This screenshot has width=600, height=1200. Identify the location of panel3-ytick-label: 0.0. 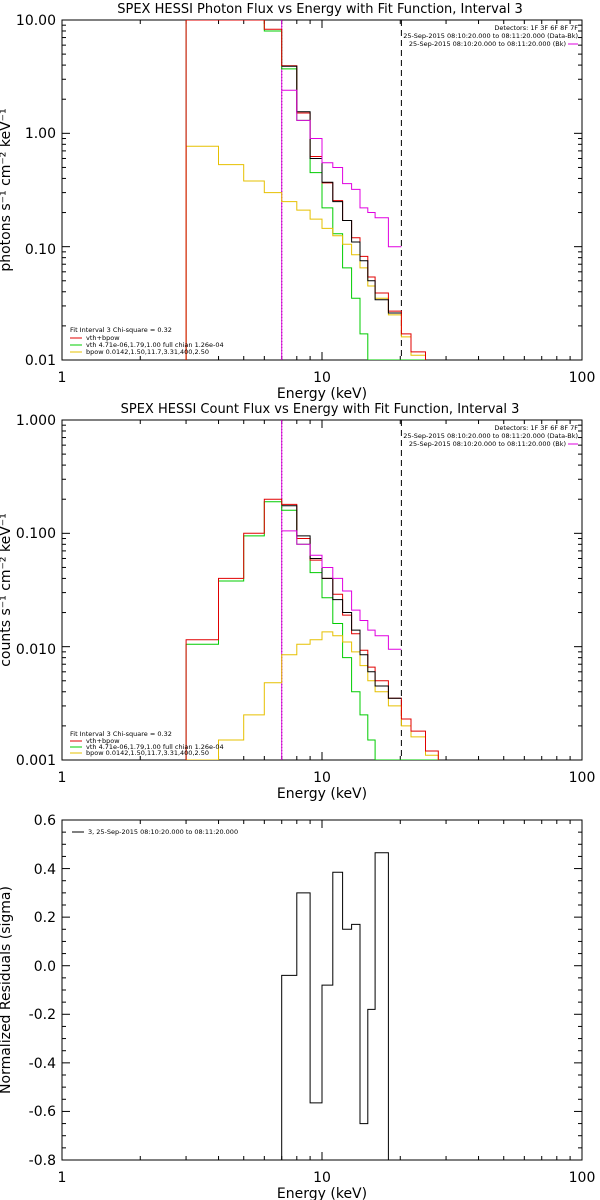
(45, 967).